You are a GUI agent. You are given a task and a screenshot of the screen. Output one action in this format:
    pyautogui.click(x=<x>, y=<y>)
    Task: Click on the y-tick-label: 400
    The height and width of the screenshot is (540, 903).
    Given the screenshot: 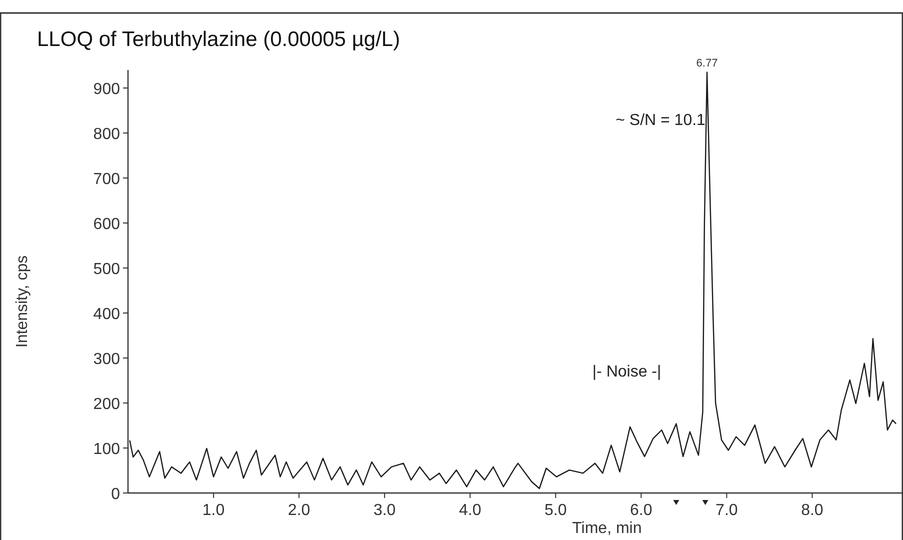 What is the action you would take?
    pyautogui.click(x=106, y=314)
    